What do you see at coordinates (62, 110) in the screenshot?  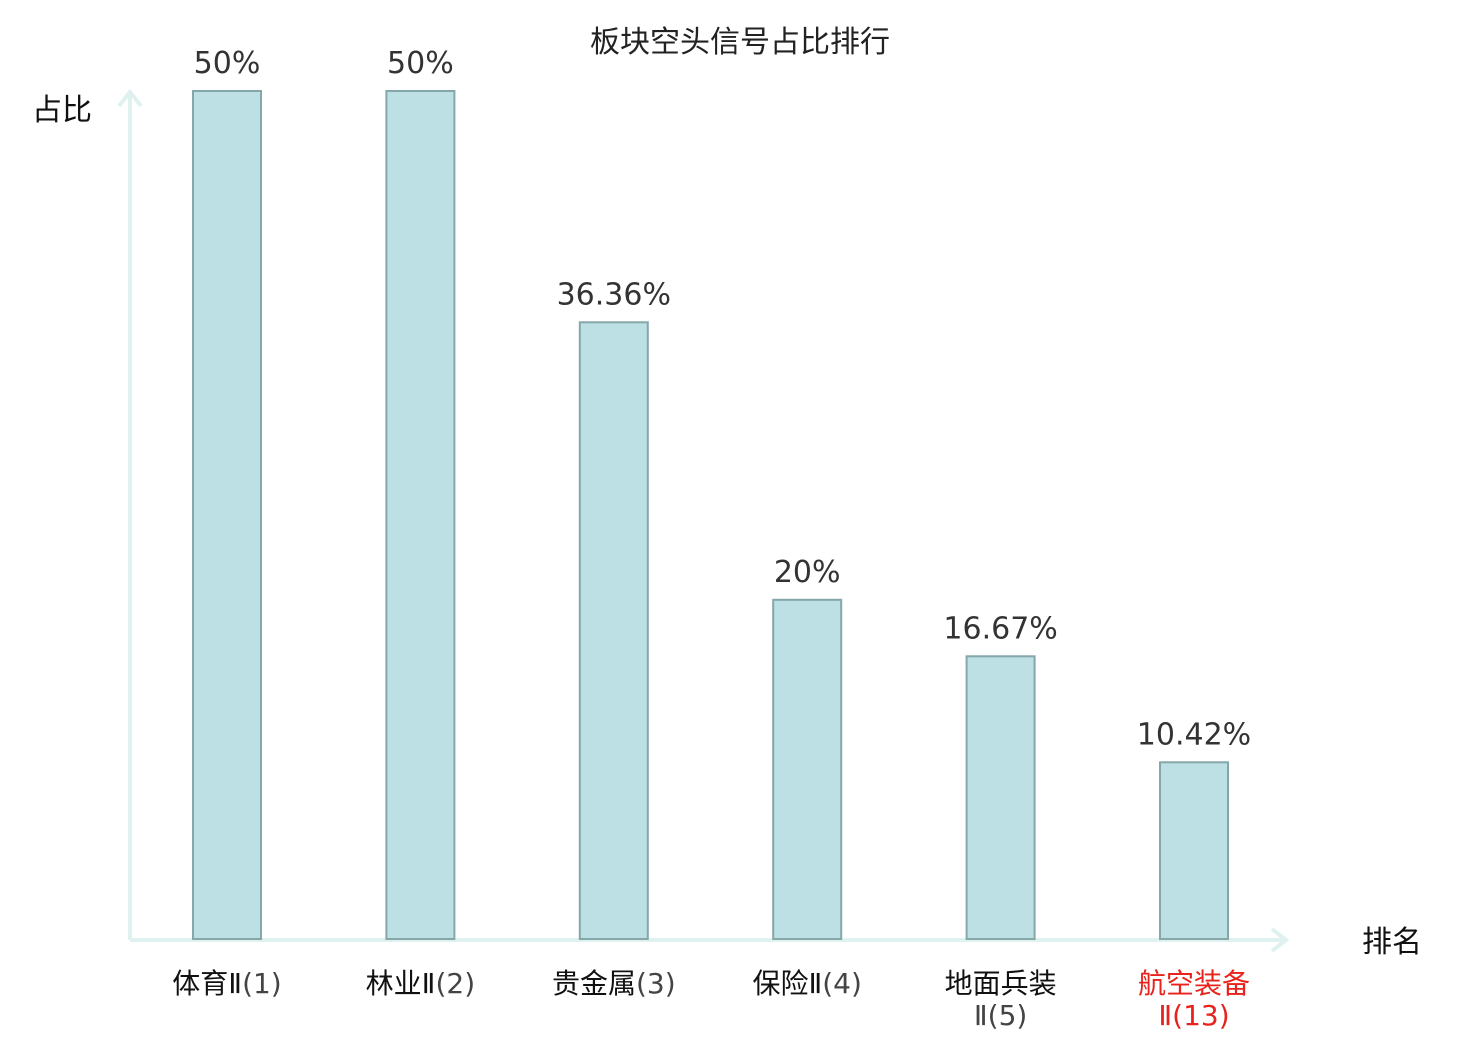 I see `y-axis-label: 占比` at bounding box center [62, 110].